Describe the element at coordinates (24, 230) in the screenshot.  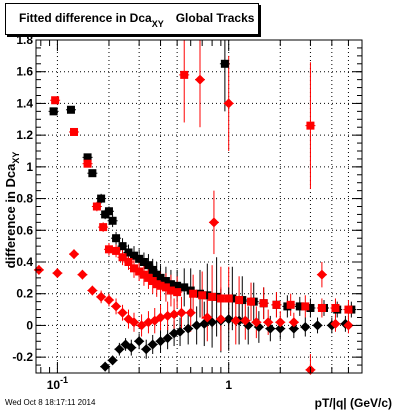
I see `y-tick-label: 0.6` at that location.